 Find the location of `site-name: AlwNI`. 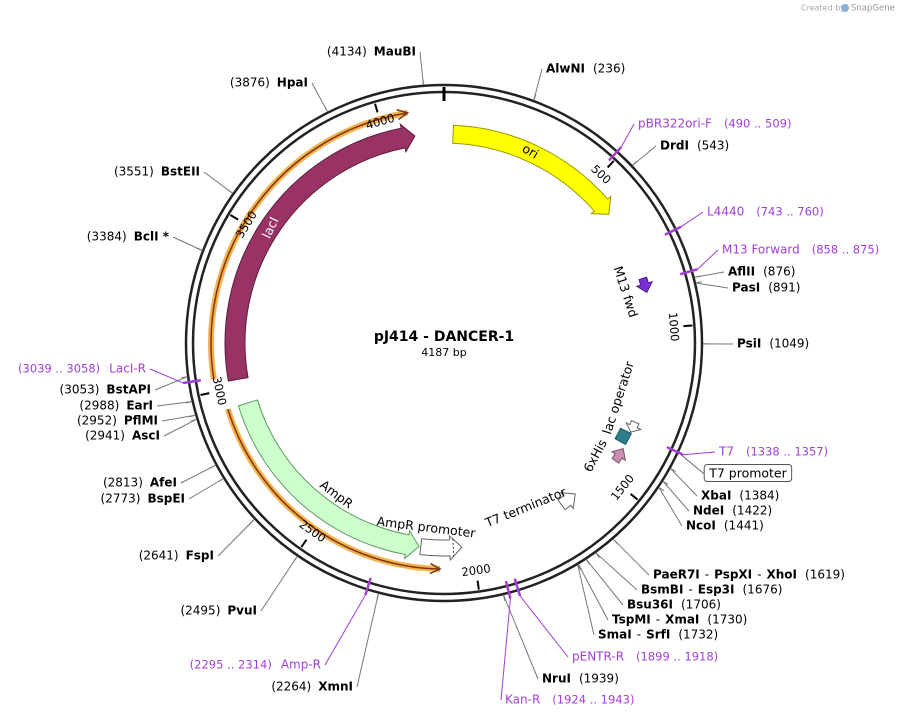

site-name: AlwNI is located at coordinates (565, 69).